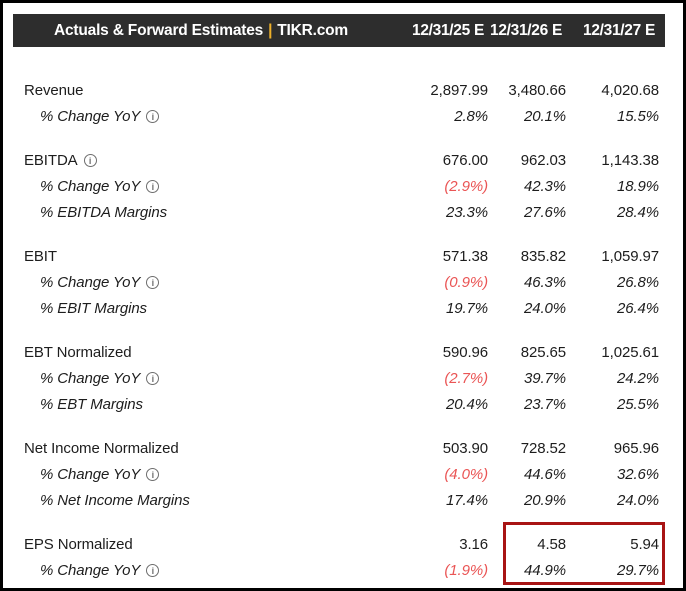  I want to click on cell: 39.7%, so click(544, 378).